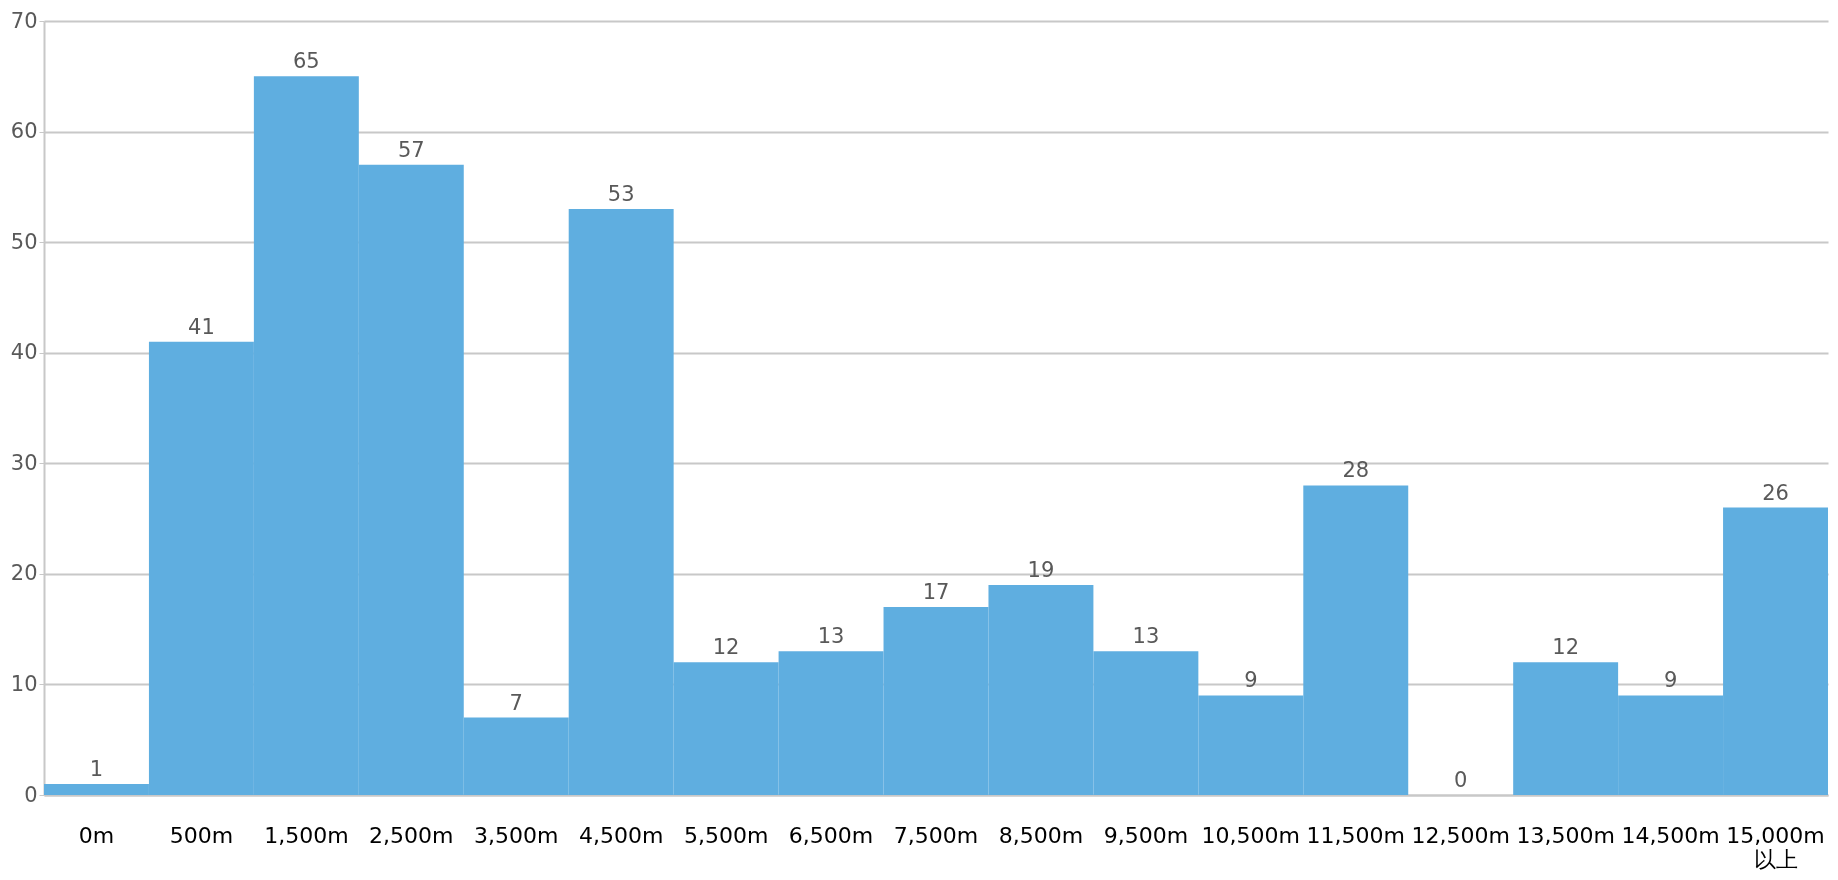  Describe the element at coordinates (1251, 835) in the screenshot. I see `x-tick-label: 10,500m` at that location.